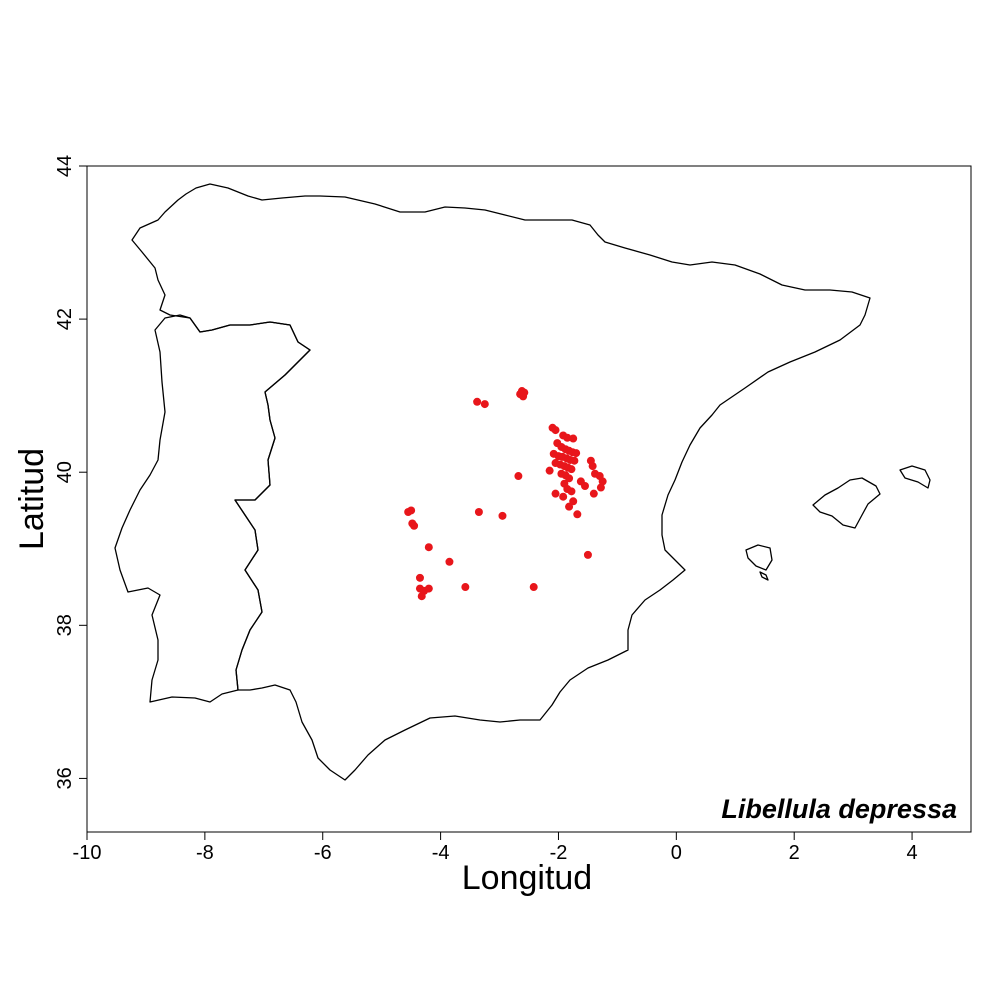 Image resolution: width=1000 pixels, height=1000 pixels. Describe the element at coordinates (212, 508) in the screenshot. I see `portugal-border` at that location.